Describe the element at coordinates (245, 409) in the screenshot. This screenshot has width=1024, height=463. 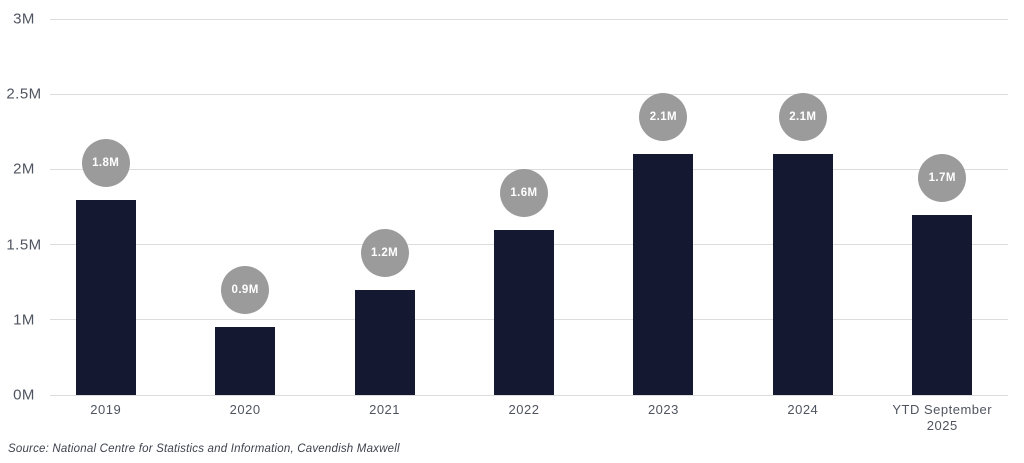
I see `x-axis-label: 2020` at that location.